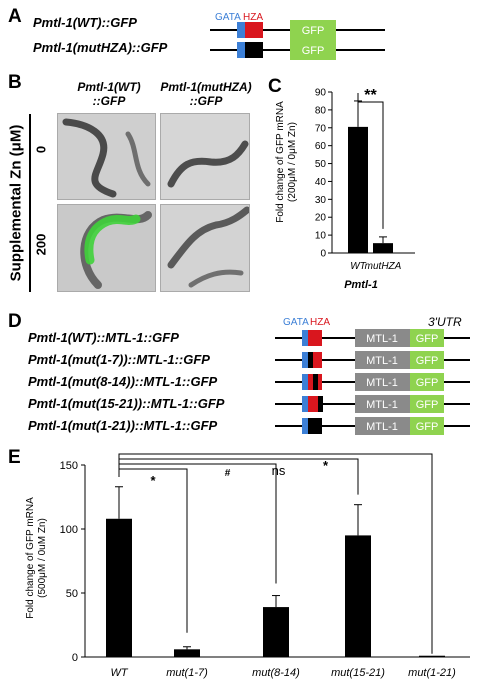  I want to click on chart-c-xtick-label: WT, so click(358, 266).